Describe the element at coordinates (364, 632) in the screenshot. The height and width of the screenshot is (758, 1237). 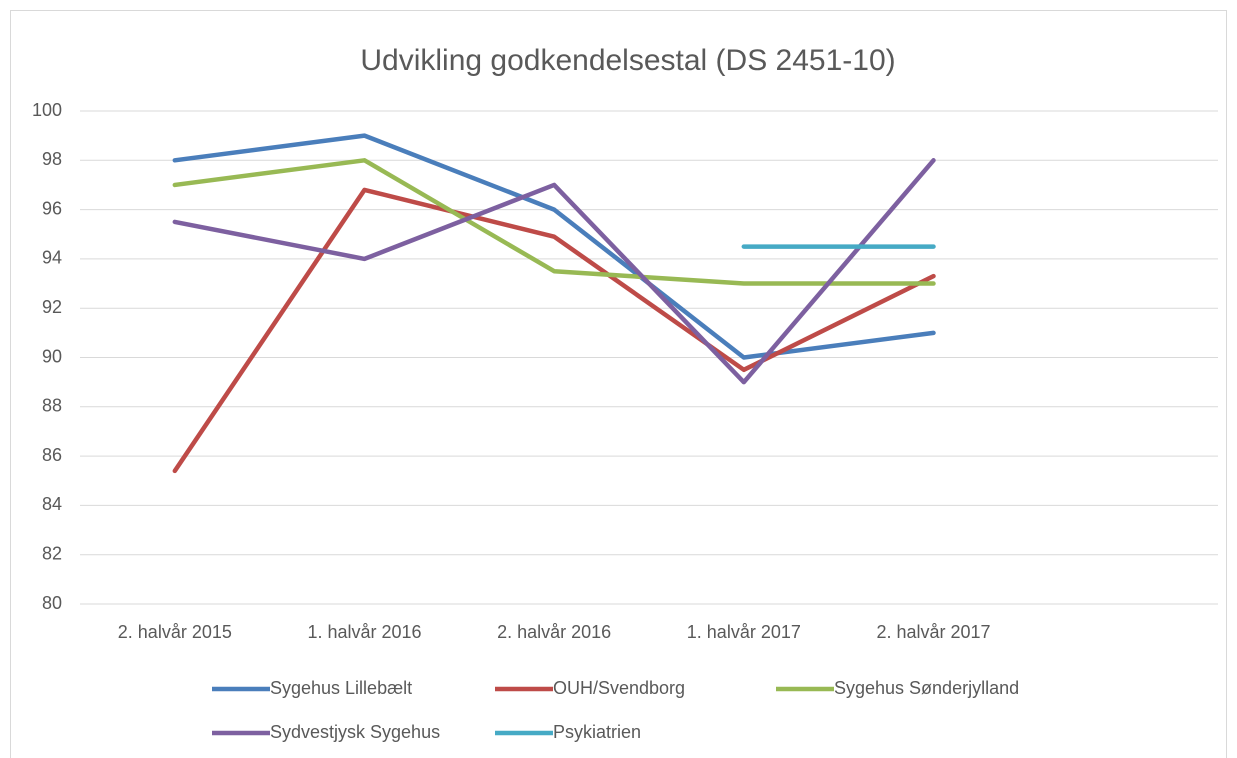
I see `x-tick-label: 1. halvår 2016` at that location.